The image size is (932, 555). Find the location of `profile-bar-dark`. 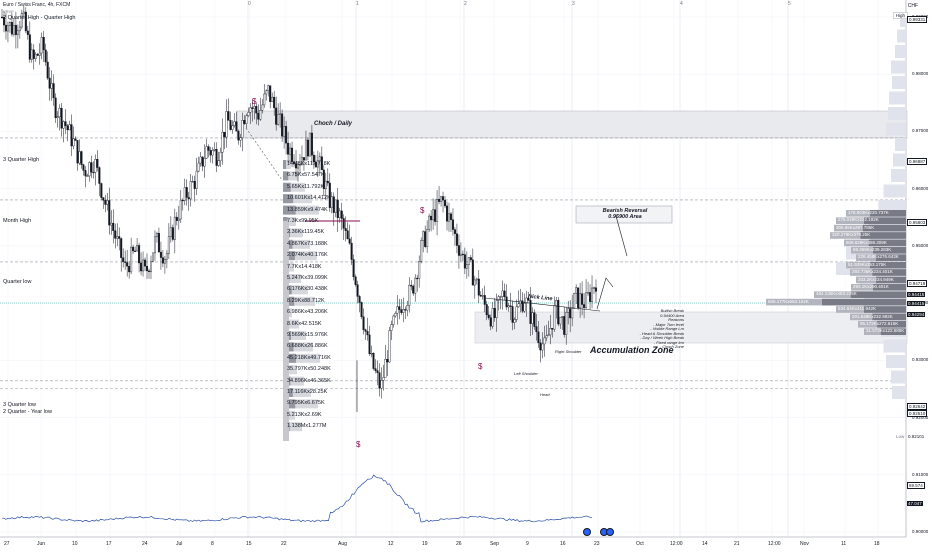

profile-bar-dark is located at coordinates (289, 358).